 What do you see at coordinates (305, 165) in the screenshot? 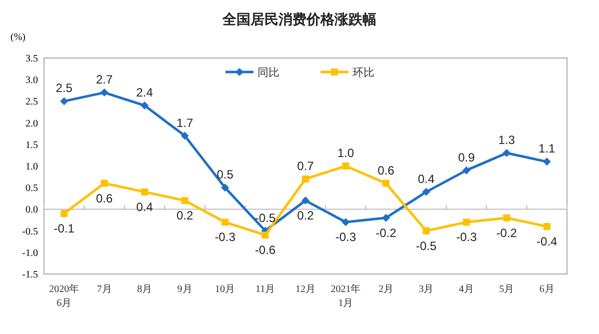
I see `data-label: 0.7` at bounding box center [305, 165].